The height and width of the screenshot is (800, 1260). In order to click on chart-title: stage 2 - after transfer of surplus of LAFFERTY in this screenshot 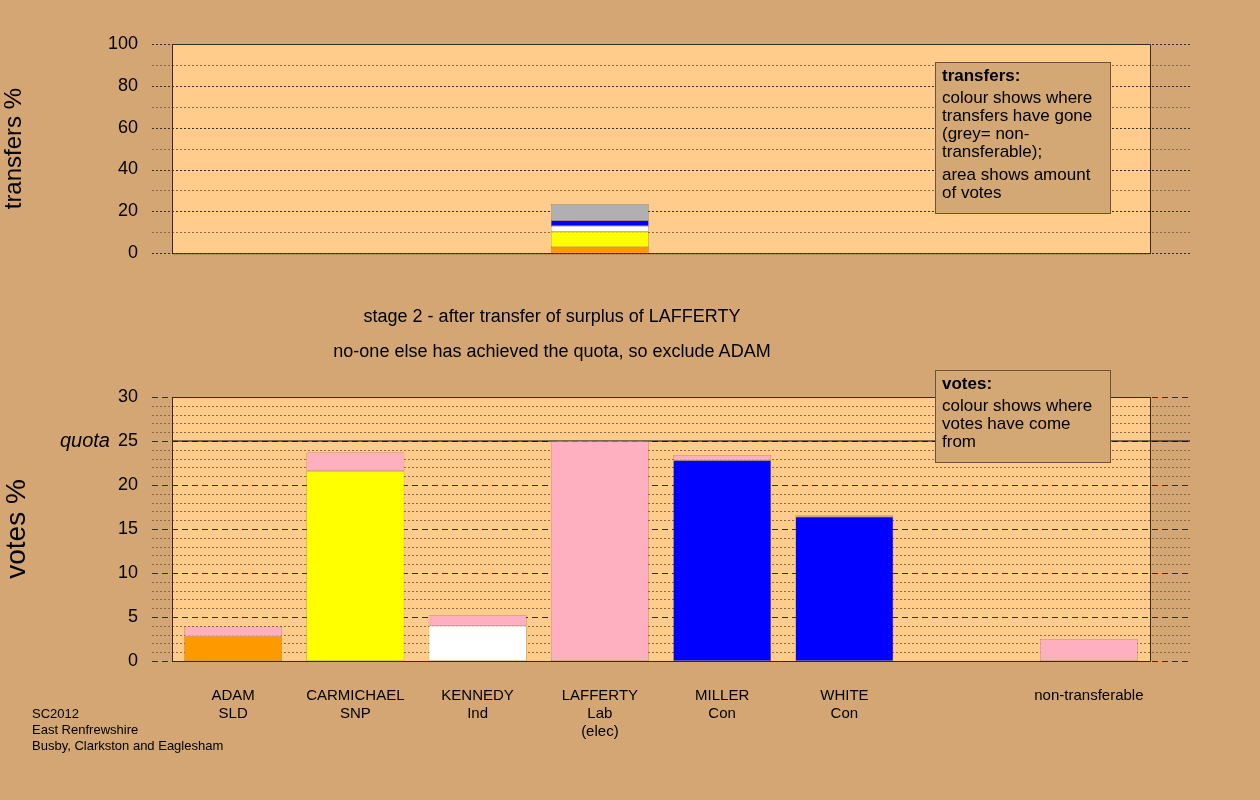, I will do `click(552, 316)`.